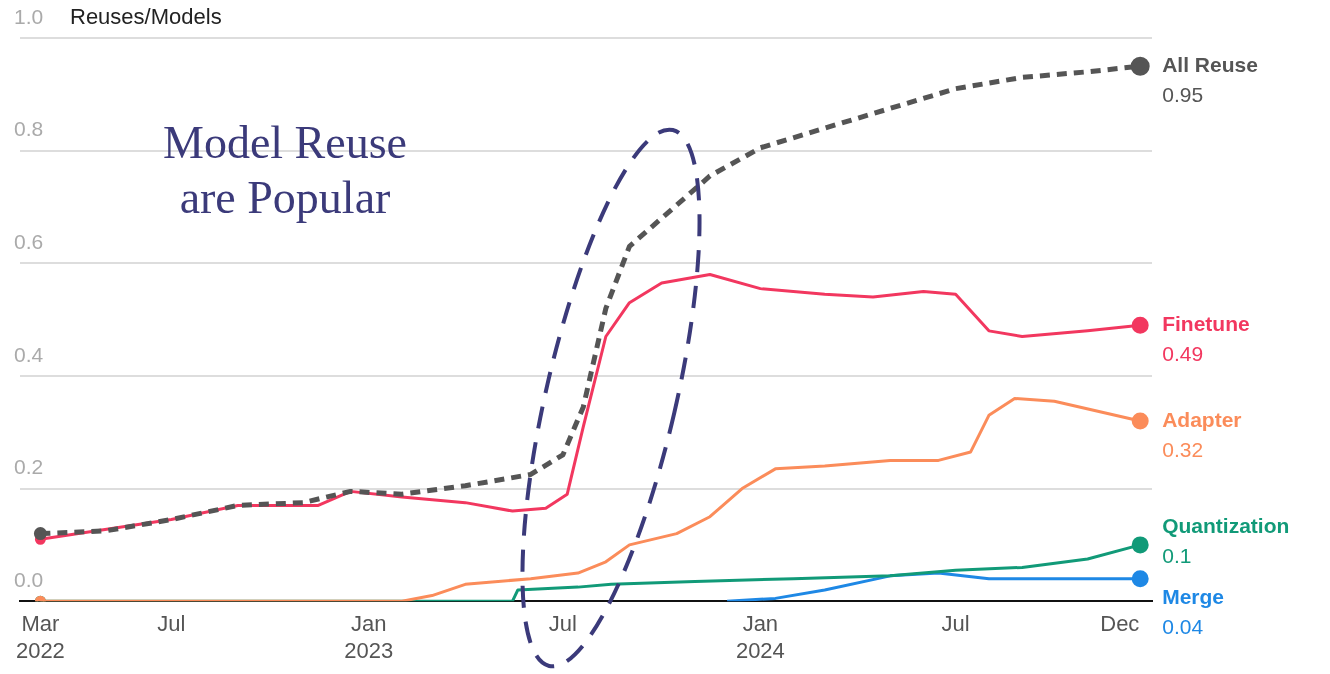 The image size is (1330, 674). I want to click on y-tick-label: 0.6, so click(29, 242).